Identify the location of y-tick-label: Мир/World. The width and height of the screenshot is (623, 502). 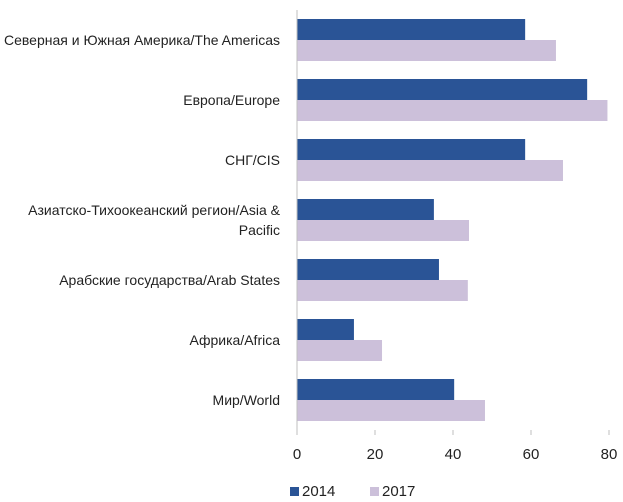
(246, 400).